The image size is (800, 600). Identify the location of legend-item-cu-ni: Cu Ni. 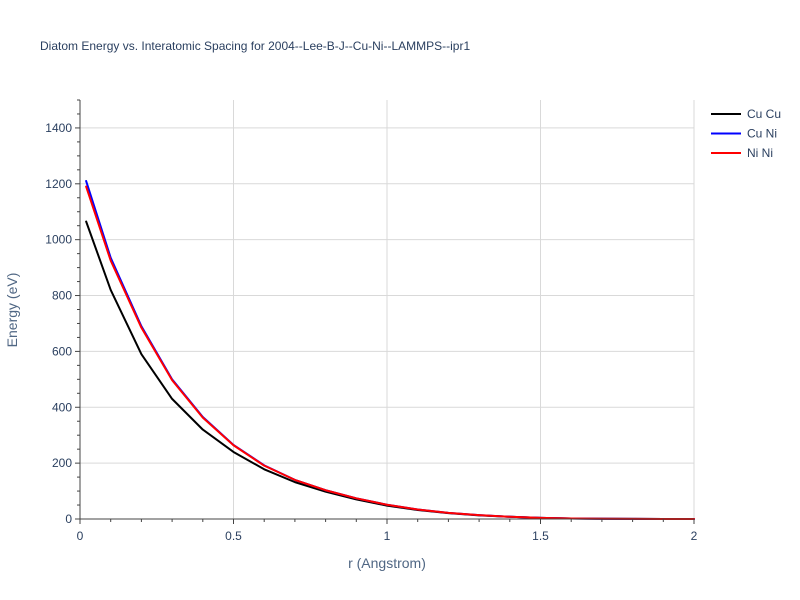
(744, 134).